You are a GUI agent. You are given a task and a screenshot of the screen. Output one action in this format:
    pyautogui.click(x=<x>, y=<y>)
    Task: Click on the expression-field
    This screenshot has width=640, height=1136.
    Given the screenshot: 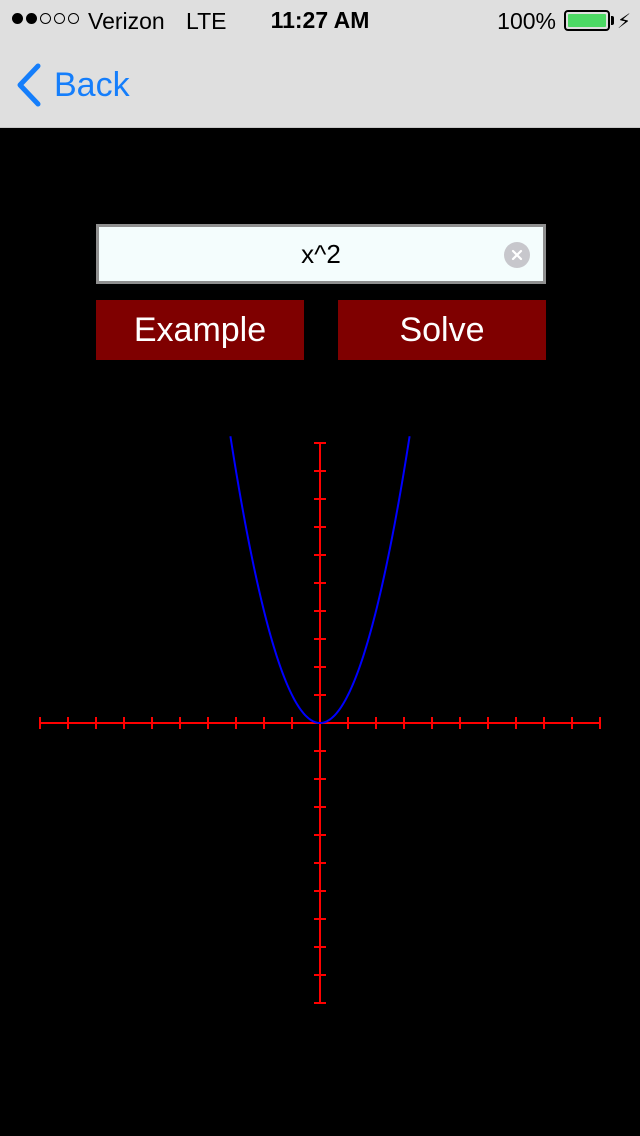 What is the action you would take?
    pyautogui.click(x=321, y=254)
    